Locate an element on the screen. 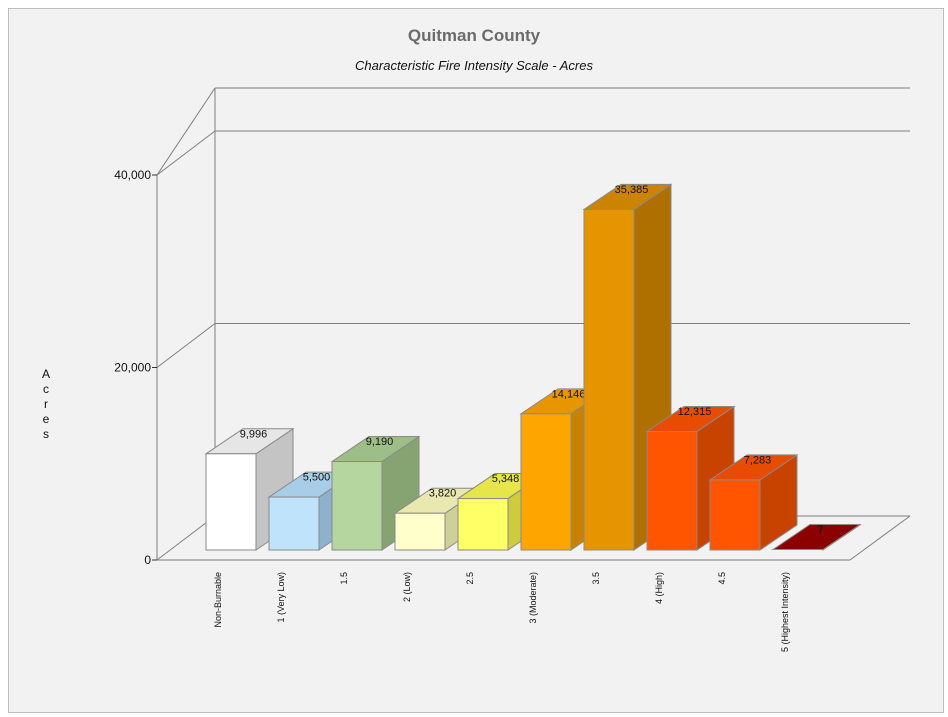  x-tick-label-9: 5 (Highest Intensity) is located at coordinates (785, 612).